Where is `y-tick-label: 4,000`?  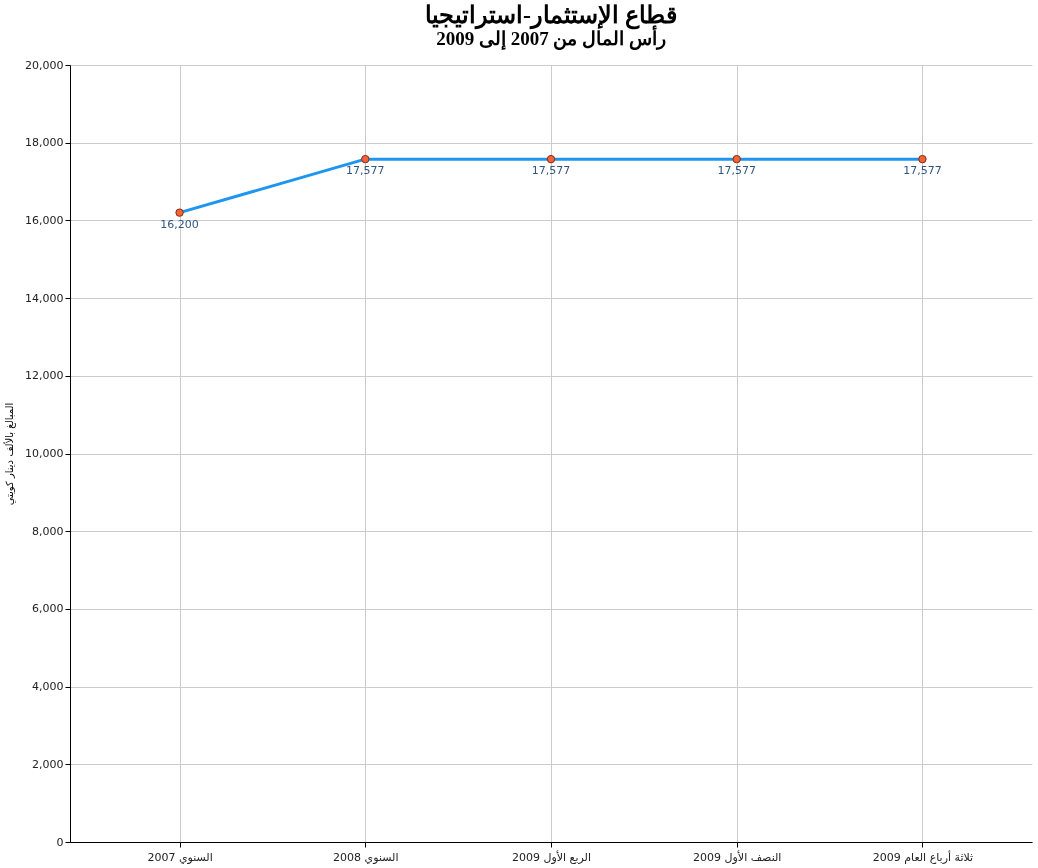
y-tick-label: 4,000 is located at coordinates (48, 687).